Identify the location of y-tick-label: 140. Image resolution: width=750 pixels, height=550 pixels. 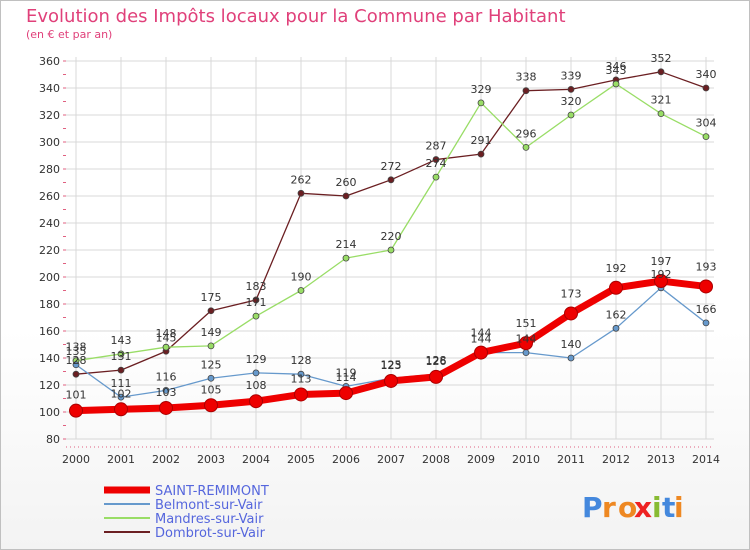
(49, 358).